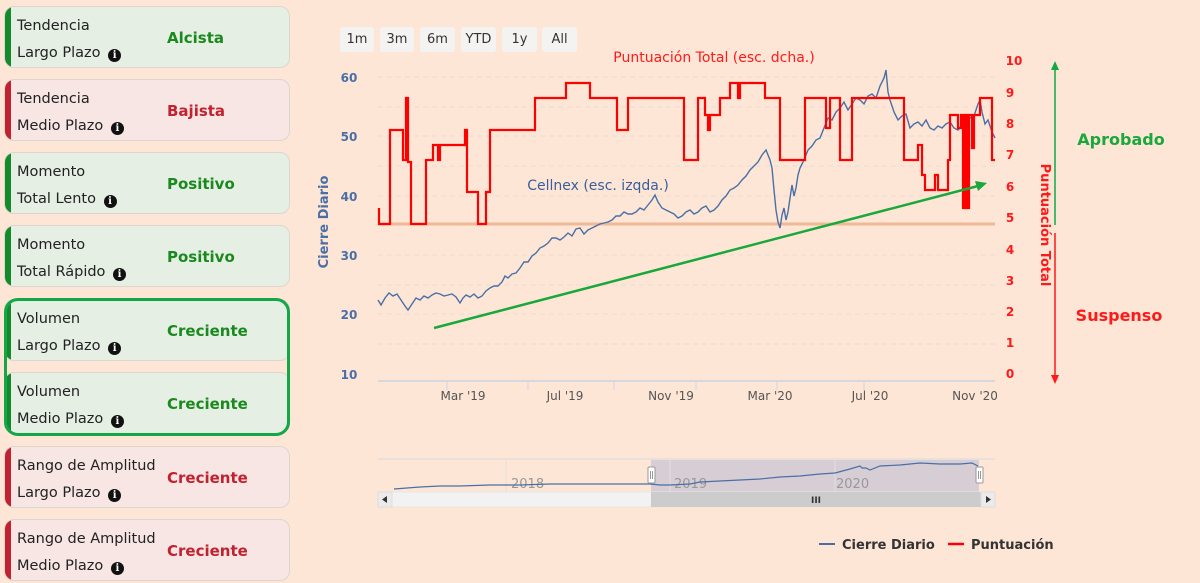 The width and height of the screenshot is (1200, 583). What do you see at coordinates (72, 259) in the screenshot?
I see `indicator-label: Momento Total Rápido i` at bounding box center [72, 259].